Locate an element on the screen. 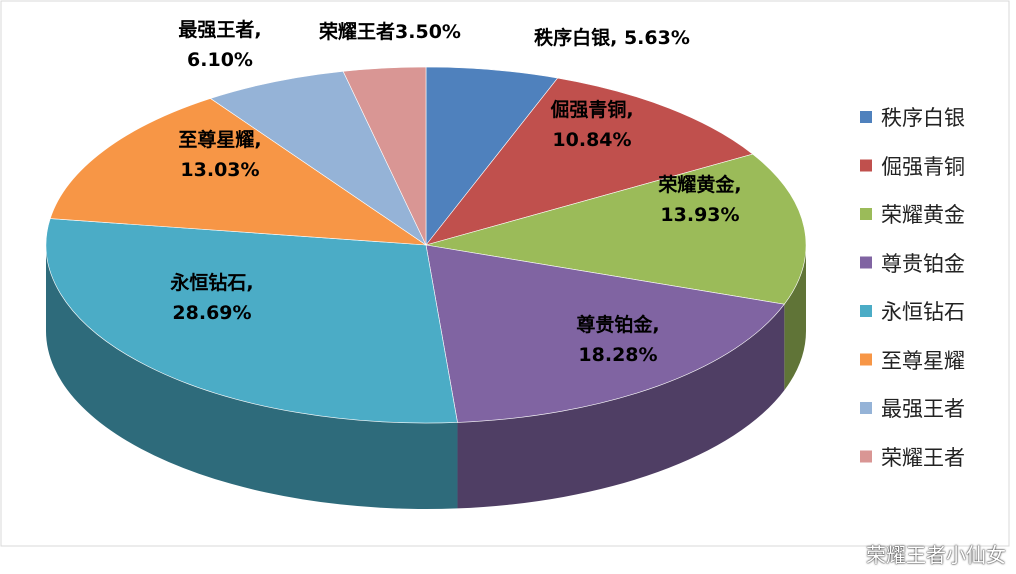 The width and height of the screenshot is (1016, 574). legend-label: 荣耀王者 is located at coordinates (923, 457).